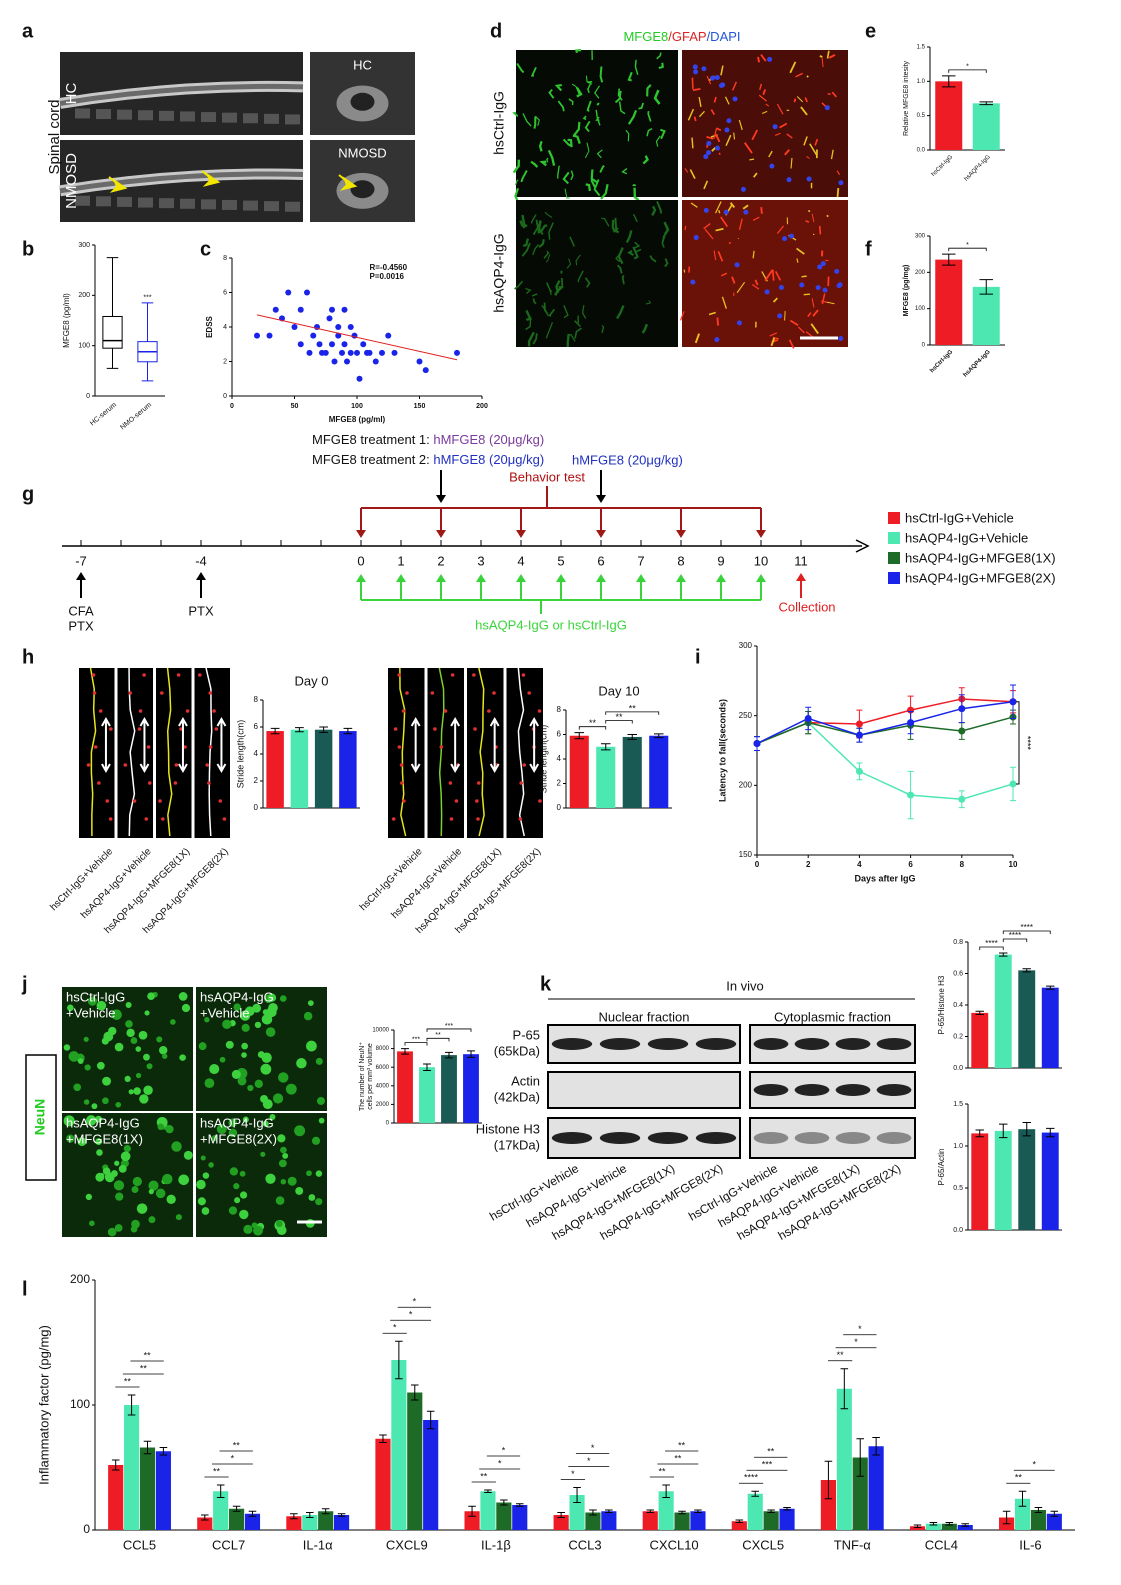  What do you see at coordinates (856, 1342) in the screenshot?
I see `sig-label: *` at bounding box center [856, 1342].